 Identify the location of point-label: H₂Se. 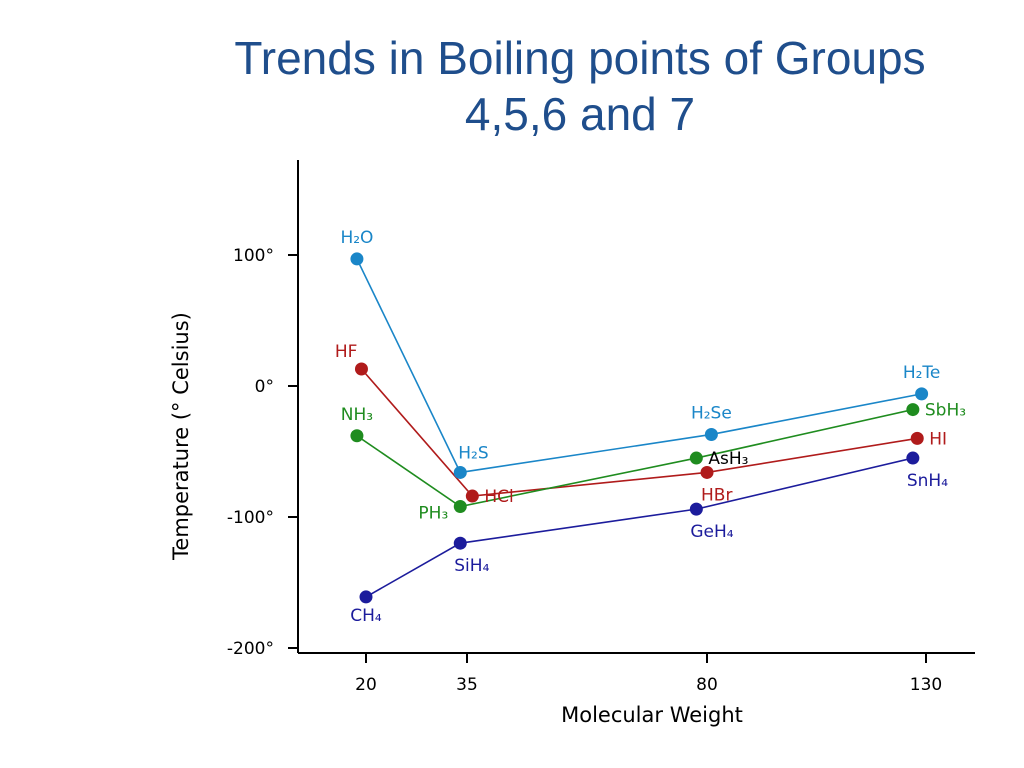
(711, 413).